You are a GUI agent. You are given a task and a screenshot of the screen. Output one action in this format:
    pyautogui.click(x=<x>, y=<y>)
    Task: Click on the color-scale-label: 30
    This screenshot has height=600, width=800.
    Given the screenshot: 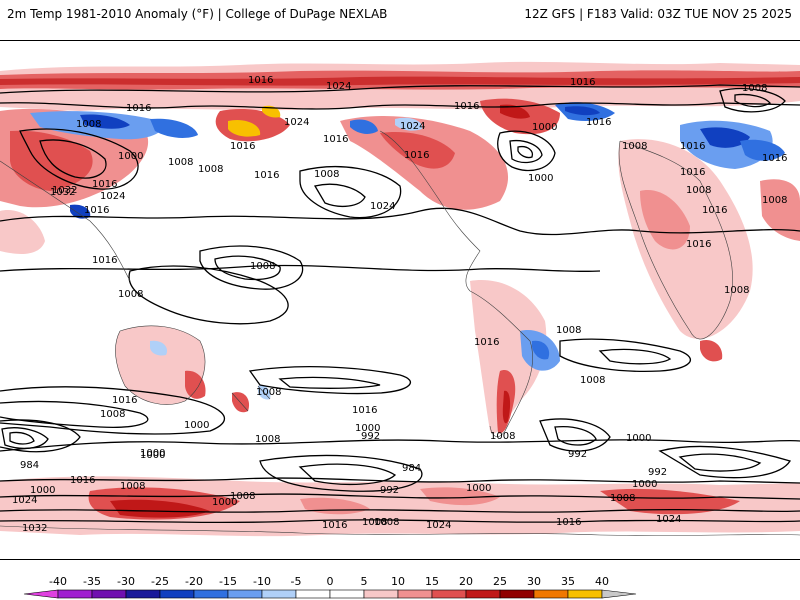 What is the action you would take?
    pyautogui.click(x=534, y=581)
    